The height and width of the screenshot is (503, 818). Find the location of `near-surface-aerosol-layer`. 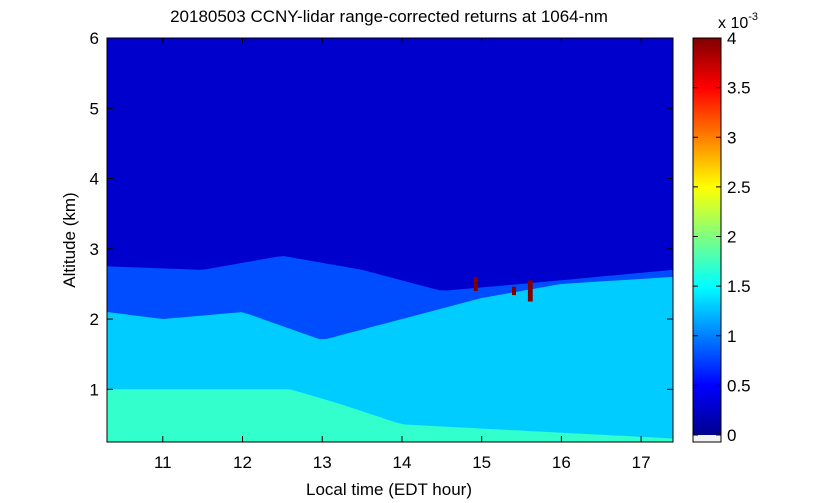

near-surface-aerosol-layer is located at coordinates (390, 415).